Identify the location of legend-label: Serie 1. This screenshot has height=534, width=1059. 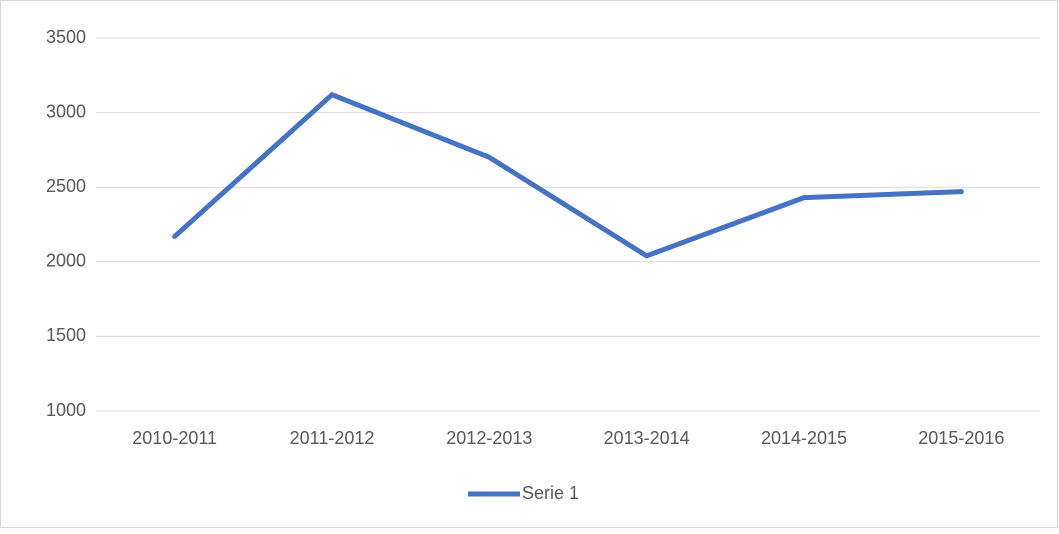
(550, 493).